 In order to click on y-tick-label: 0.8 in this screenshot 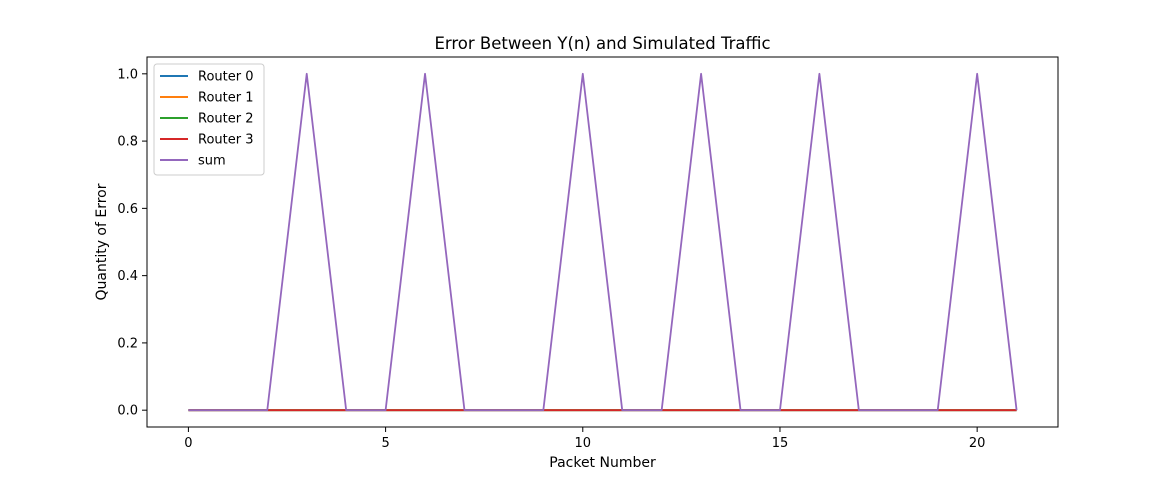, I will do `click(127, 142)`.